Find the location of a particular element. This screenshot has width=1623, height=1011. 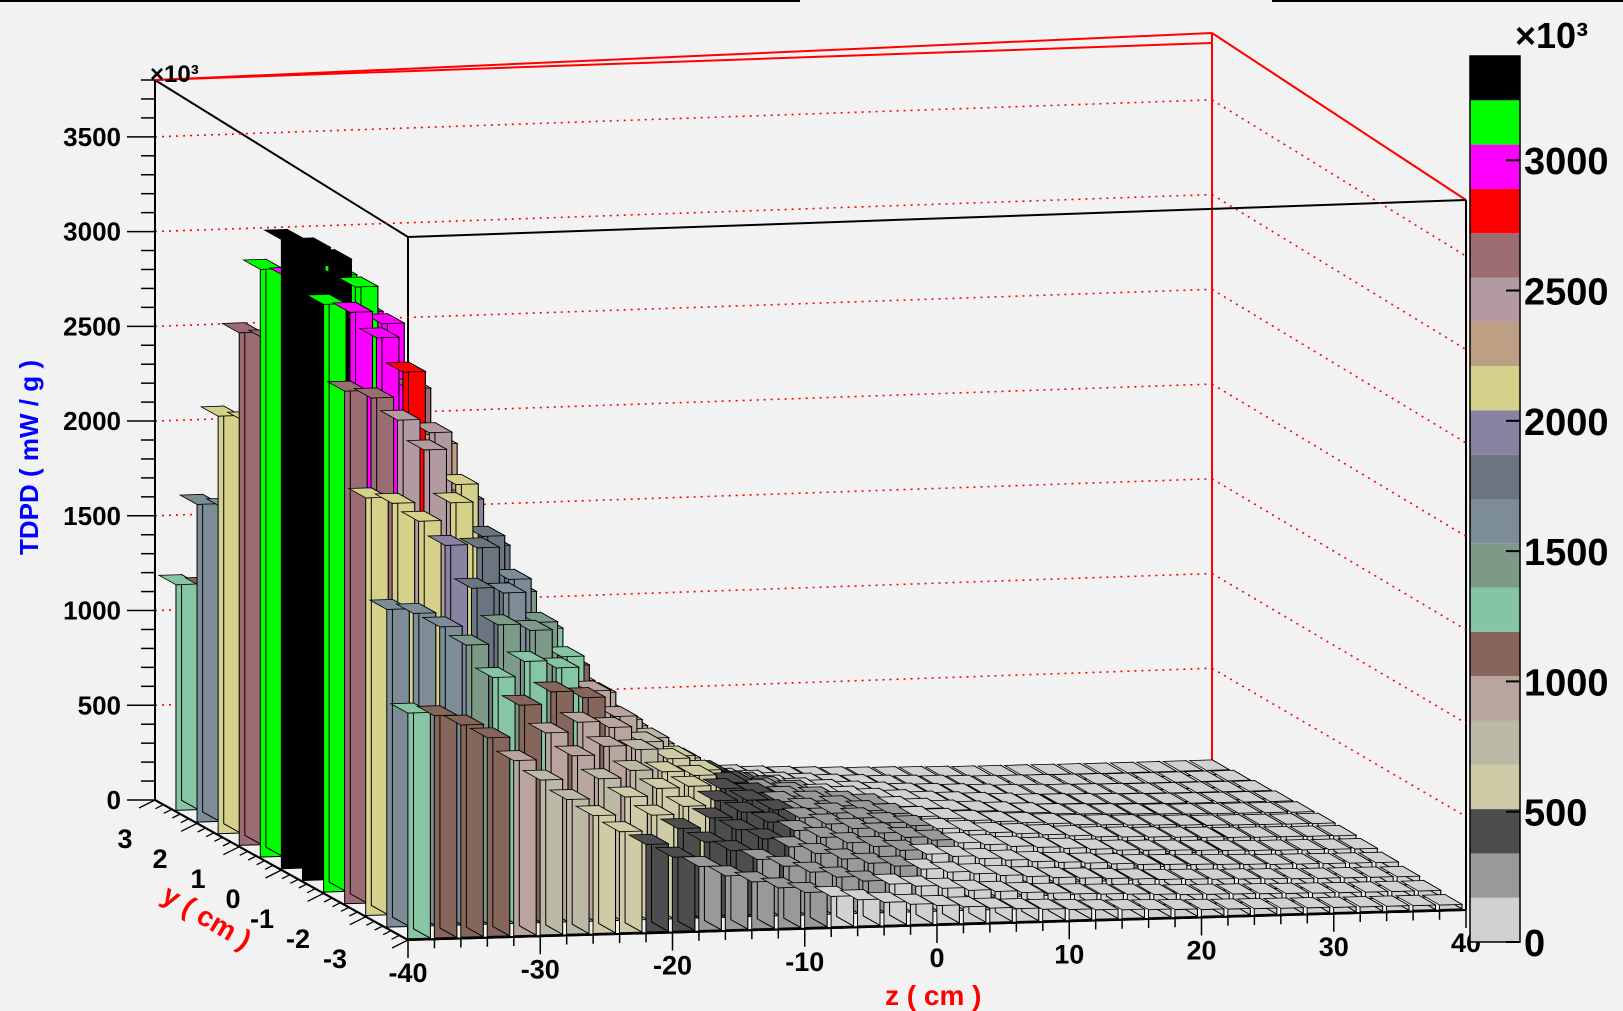

x-axis: -40 -30 -20 -10 0 10 20 30 40 is located at coordinates (934, 948).